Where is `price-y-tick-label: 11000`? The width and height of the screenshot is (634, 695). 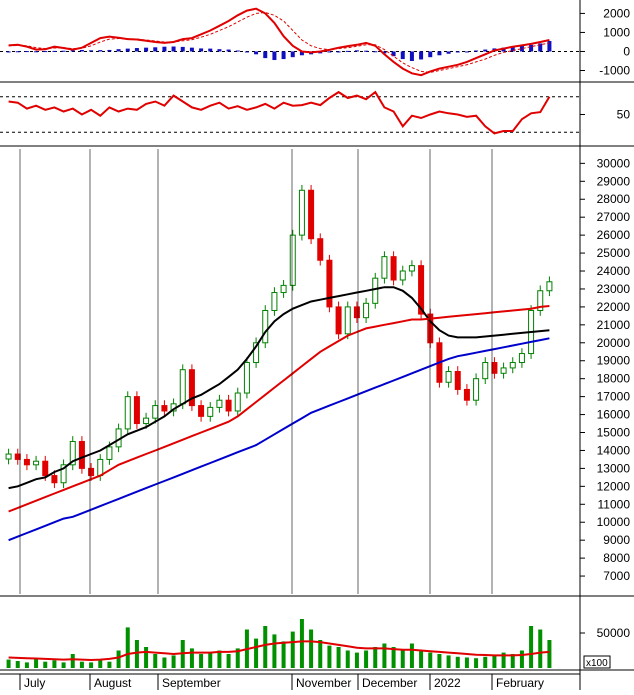 price-y-tick-label: 11000 is located at coordinates (614, 504).